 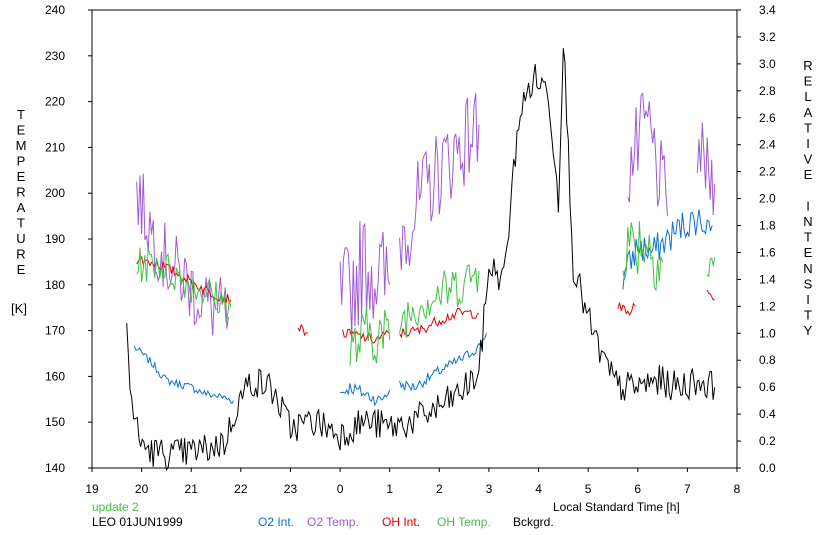 What do you see at coordinates (55, 239) in the screenshot?
I see `left-tick-label: 190` at bounding box center [55, 239].